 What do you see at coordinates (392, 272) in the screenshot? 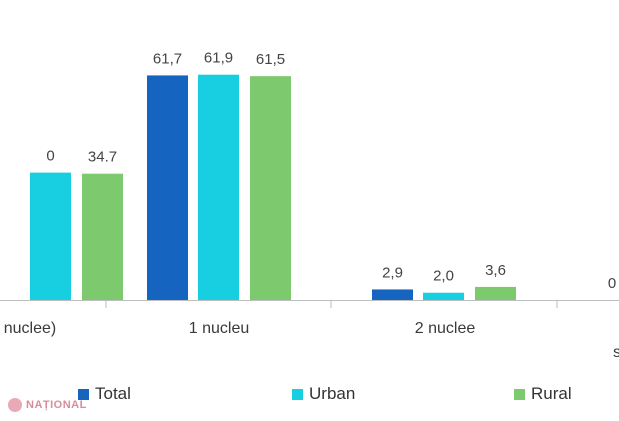
I see `data-label-2-0: 2,9` at bounding box center [392, 272].